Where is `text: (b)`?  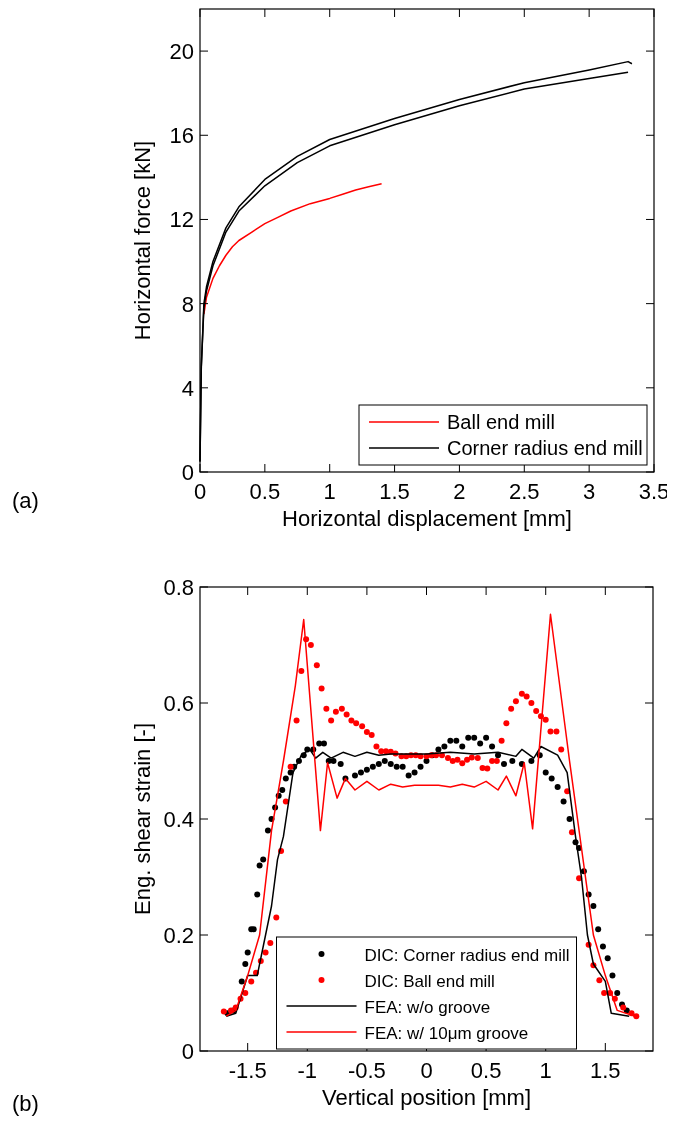
text: (b) is located at coordinates (25, 1103).